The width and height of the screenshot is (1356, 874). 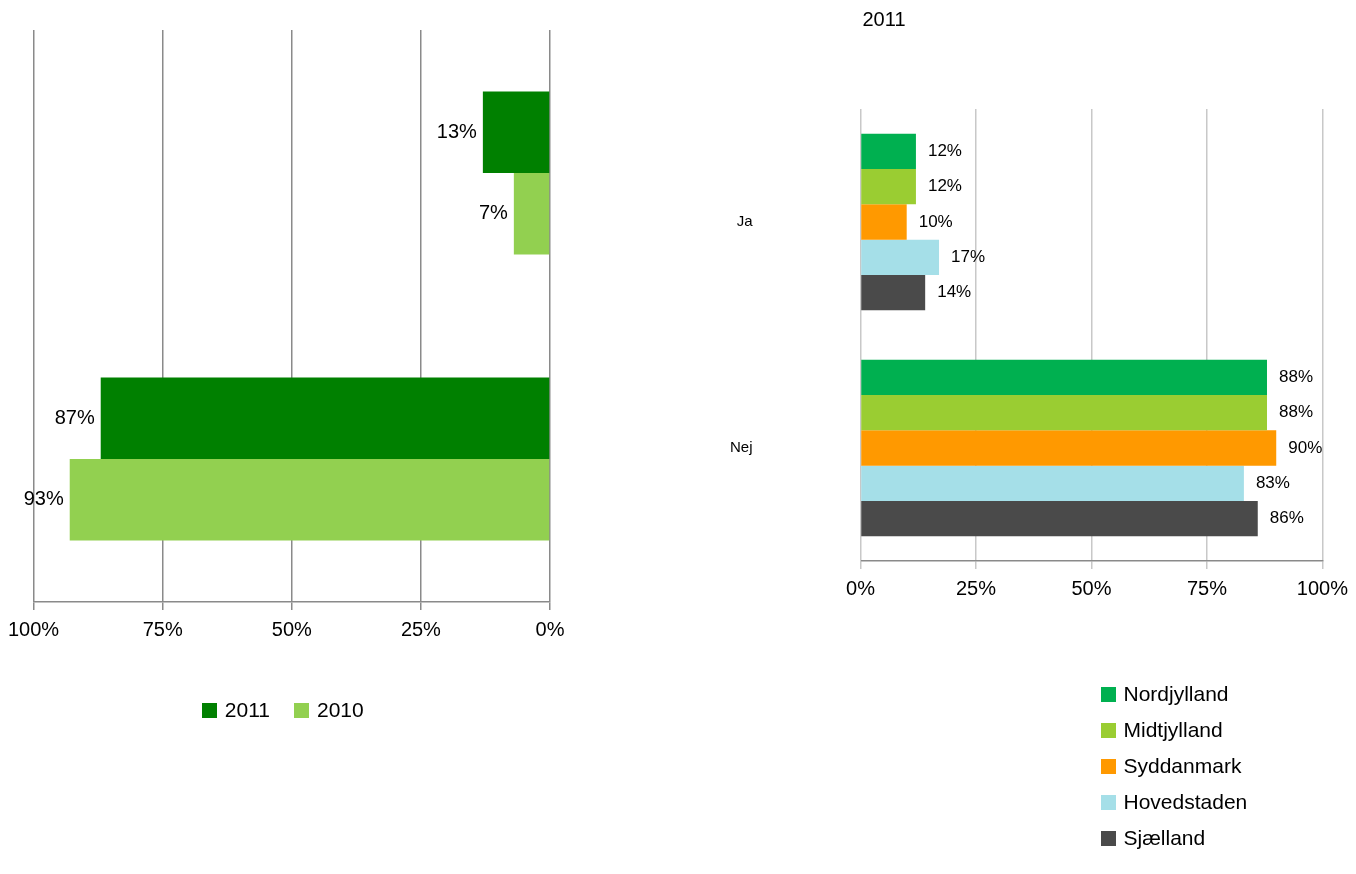 What do you see at coordinates (247, 710) in the screenshot?
I see `legend-label: 2011` at bounding box center [247, 710].